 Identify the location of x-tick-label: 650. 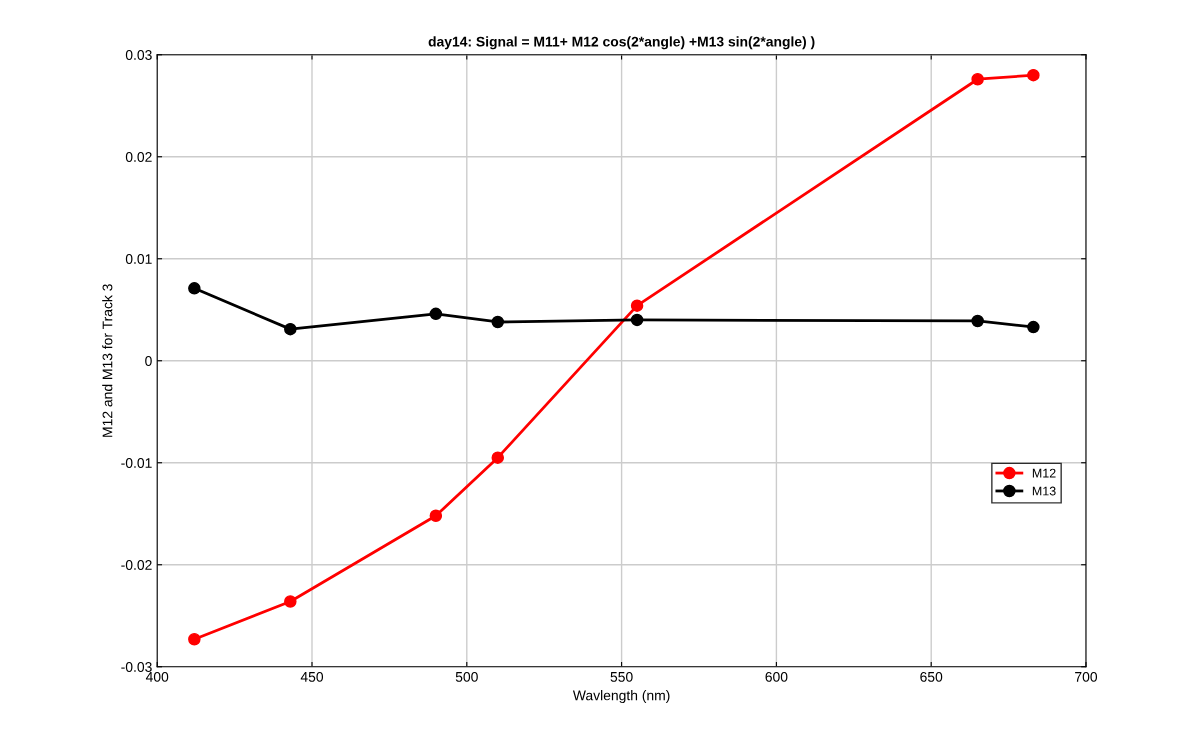
(931, 676).